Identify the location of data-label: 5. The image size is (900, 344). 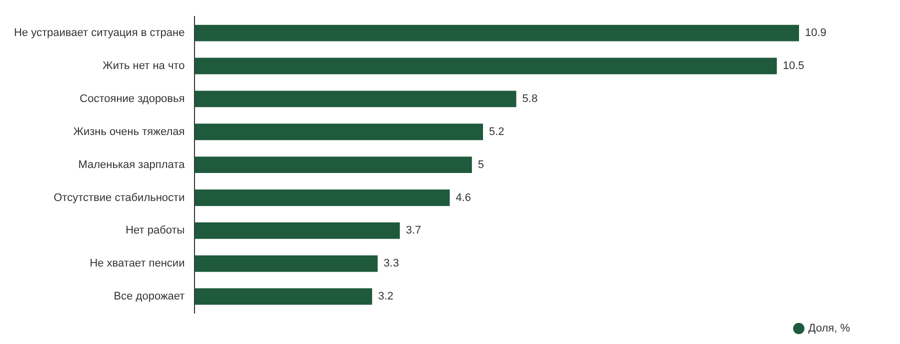
(481, 164).